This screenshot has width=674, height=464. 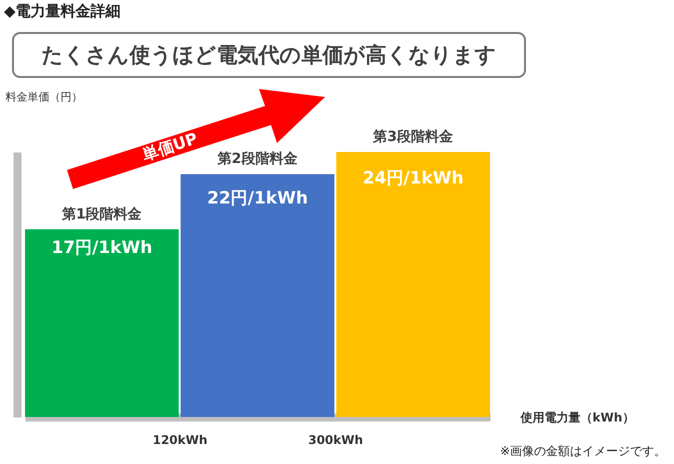 What do you see at coordinates (257, 198) in the screenshot?
I see `data-label: 22円/1kWh` at bounding box center [257, 198].